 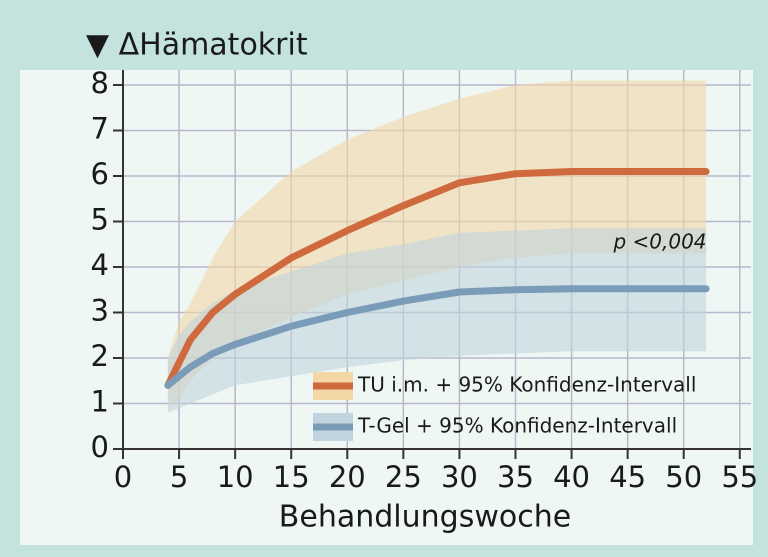 I want to click on x-axis-label: Behandlungswoche, so click(x=425, y=517).